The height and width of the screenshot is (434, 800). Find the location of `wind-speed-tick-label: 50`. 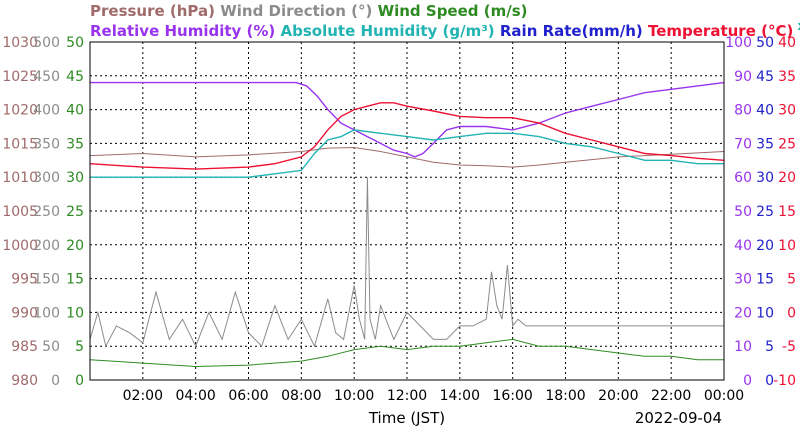

wind-speed-tick-label: 50 is located at coordinates (75, 43).